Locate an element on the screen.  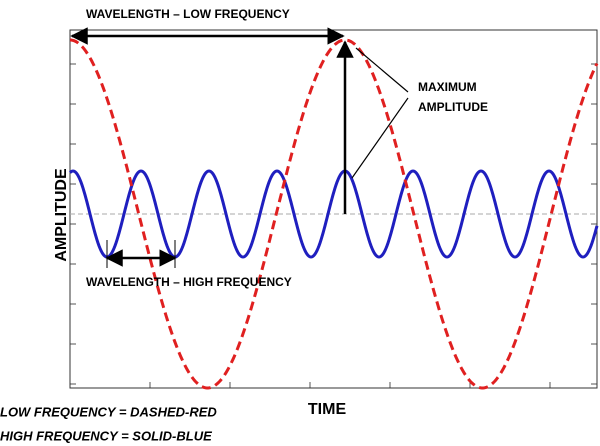
legend-entry: HIGH FREQUENCY = SOLID-BLUE is located at coordinates (106, 435).